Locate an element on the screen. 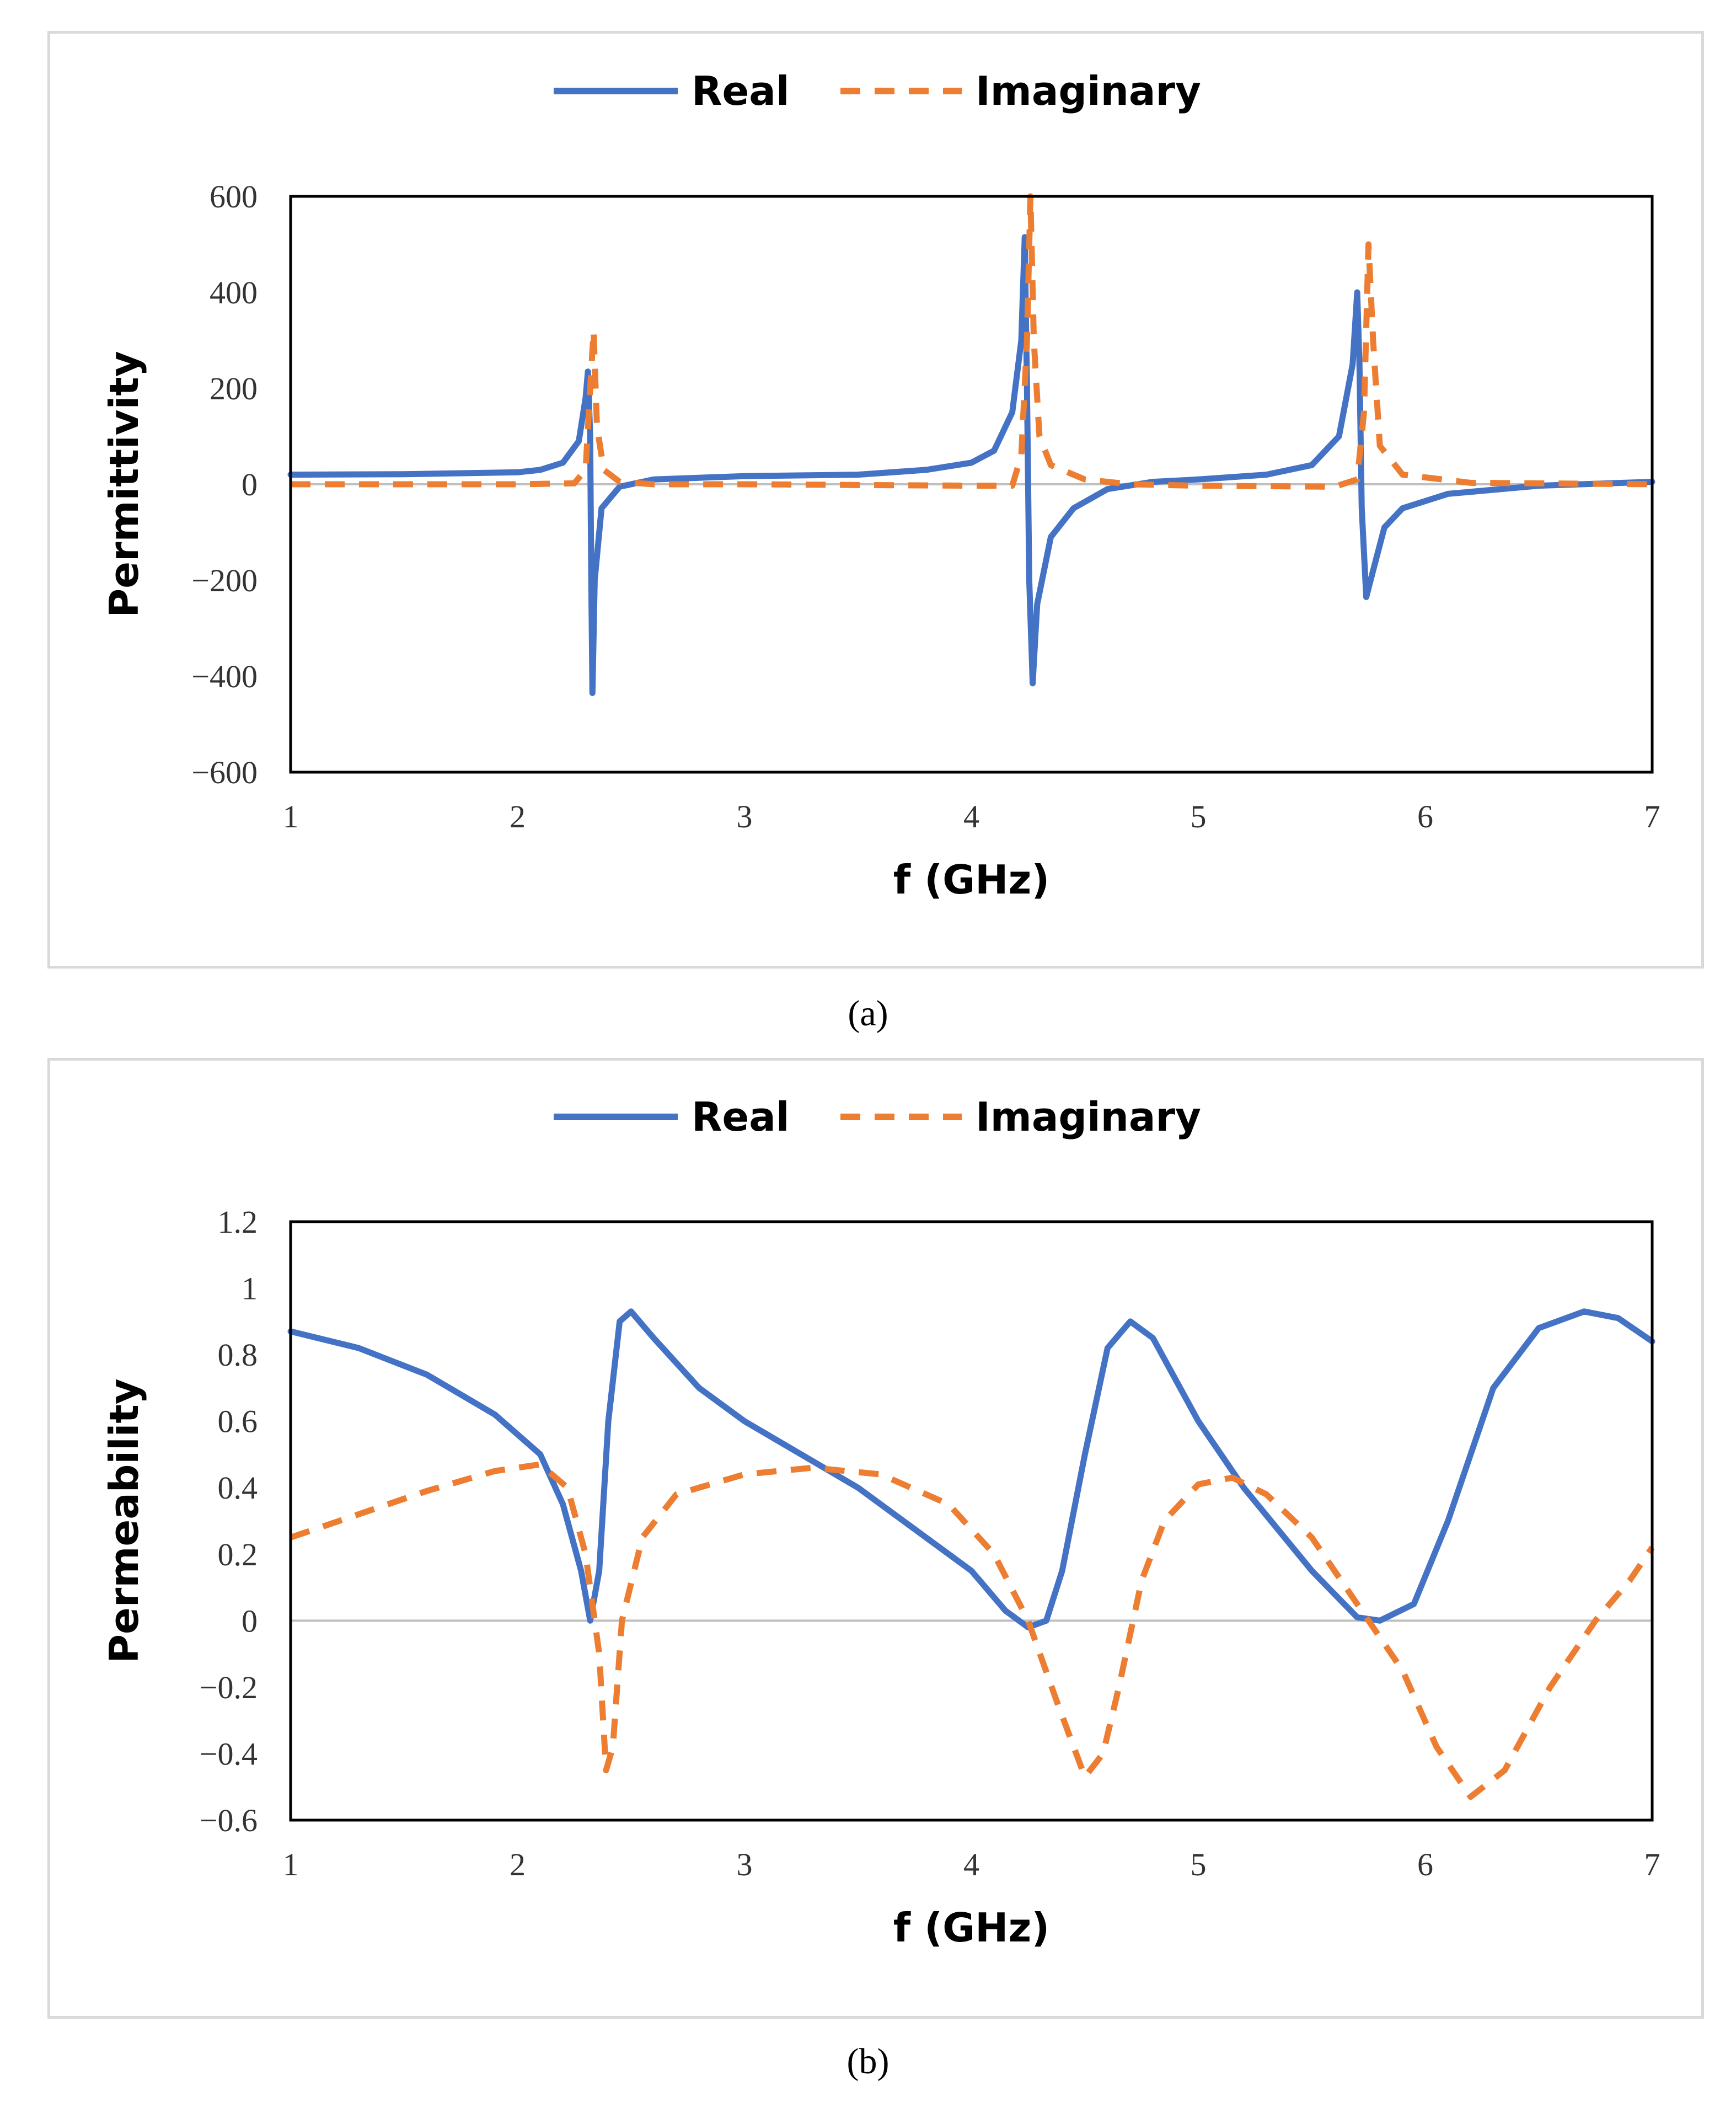  y-axis-title: Permittivity is located at coordinates (124, 484).